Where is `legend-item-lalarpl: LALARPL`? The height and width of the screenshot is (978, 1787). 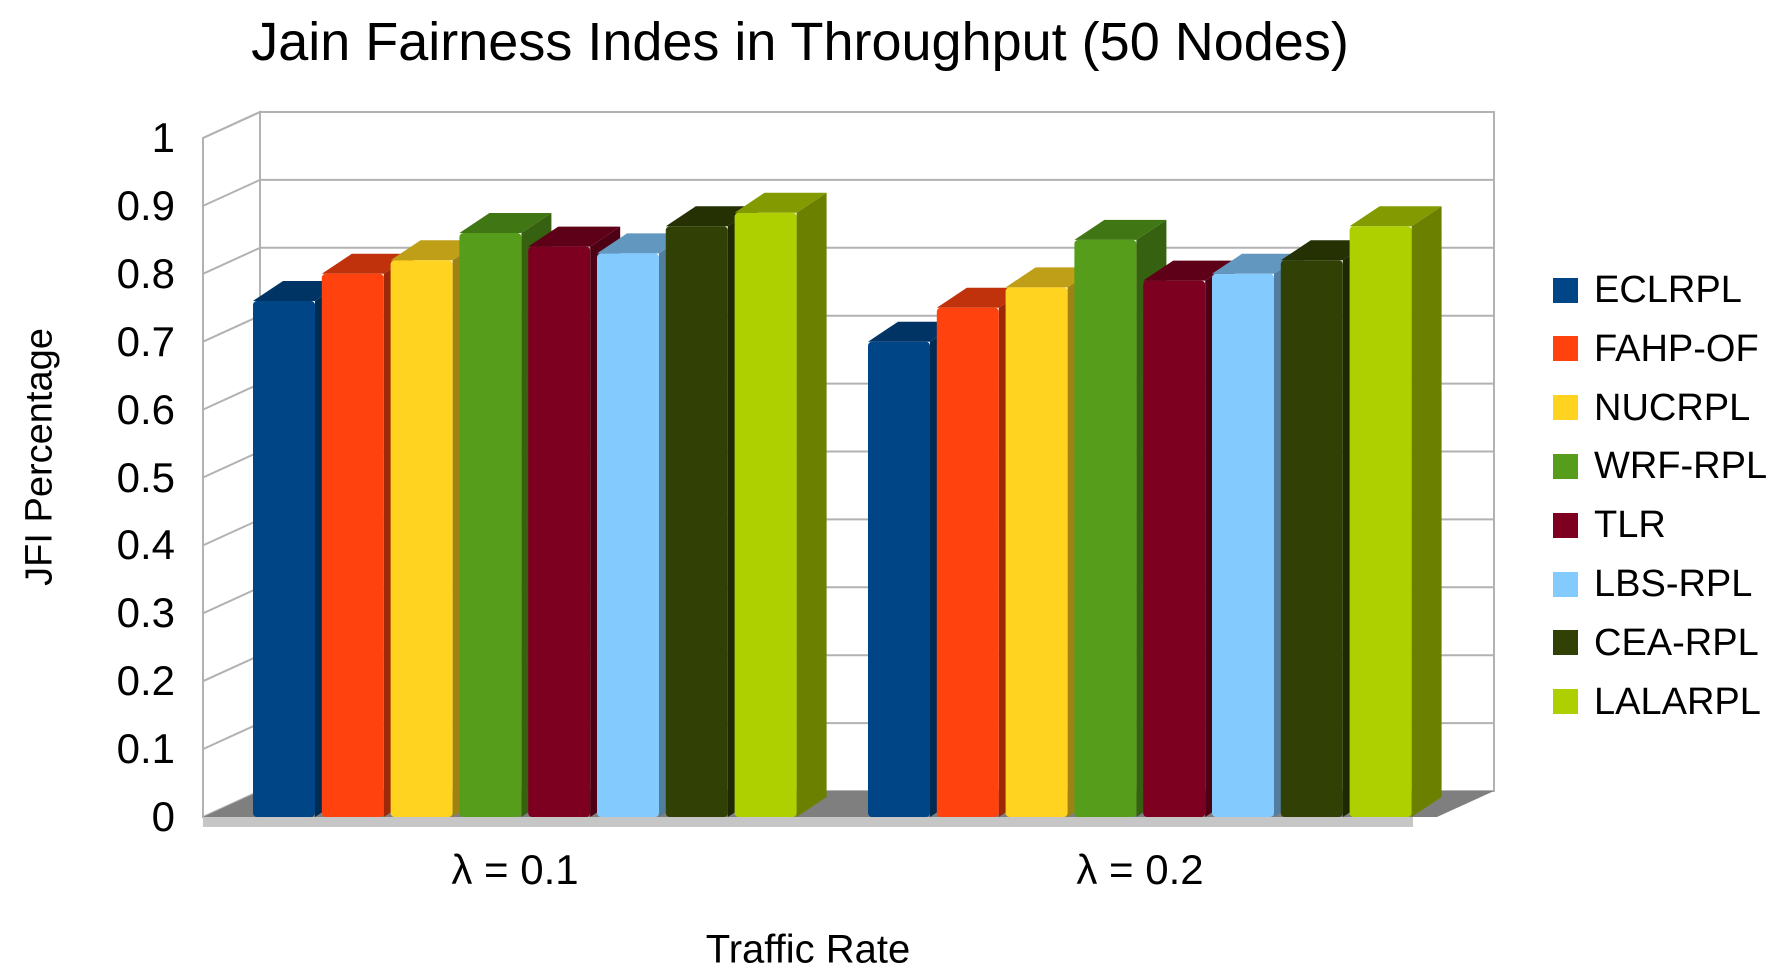
legend-item-lalarpl: LALARPL is located at coordinates (1657, 702).